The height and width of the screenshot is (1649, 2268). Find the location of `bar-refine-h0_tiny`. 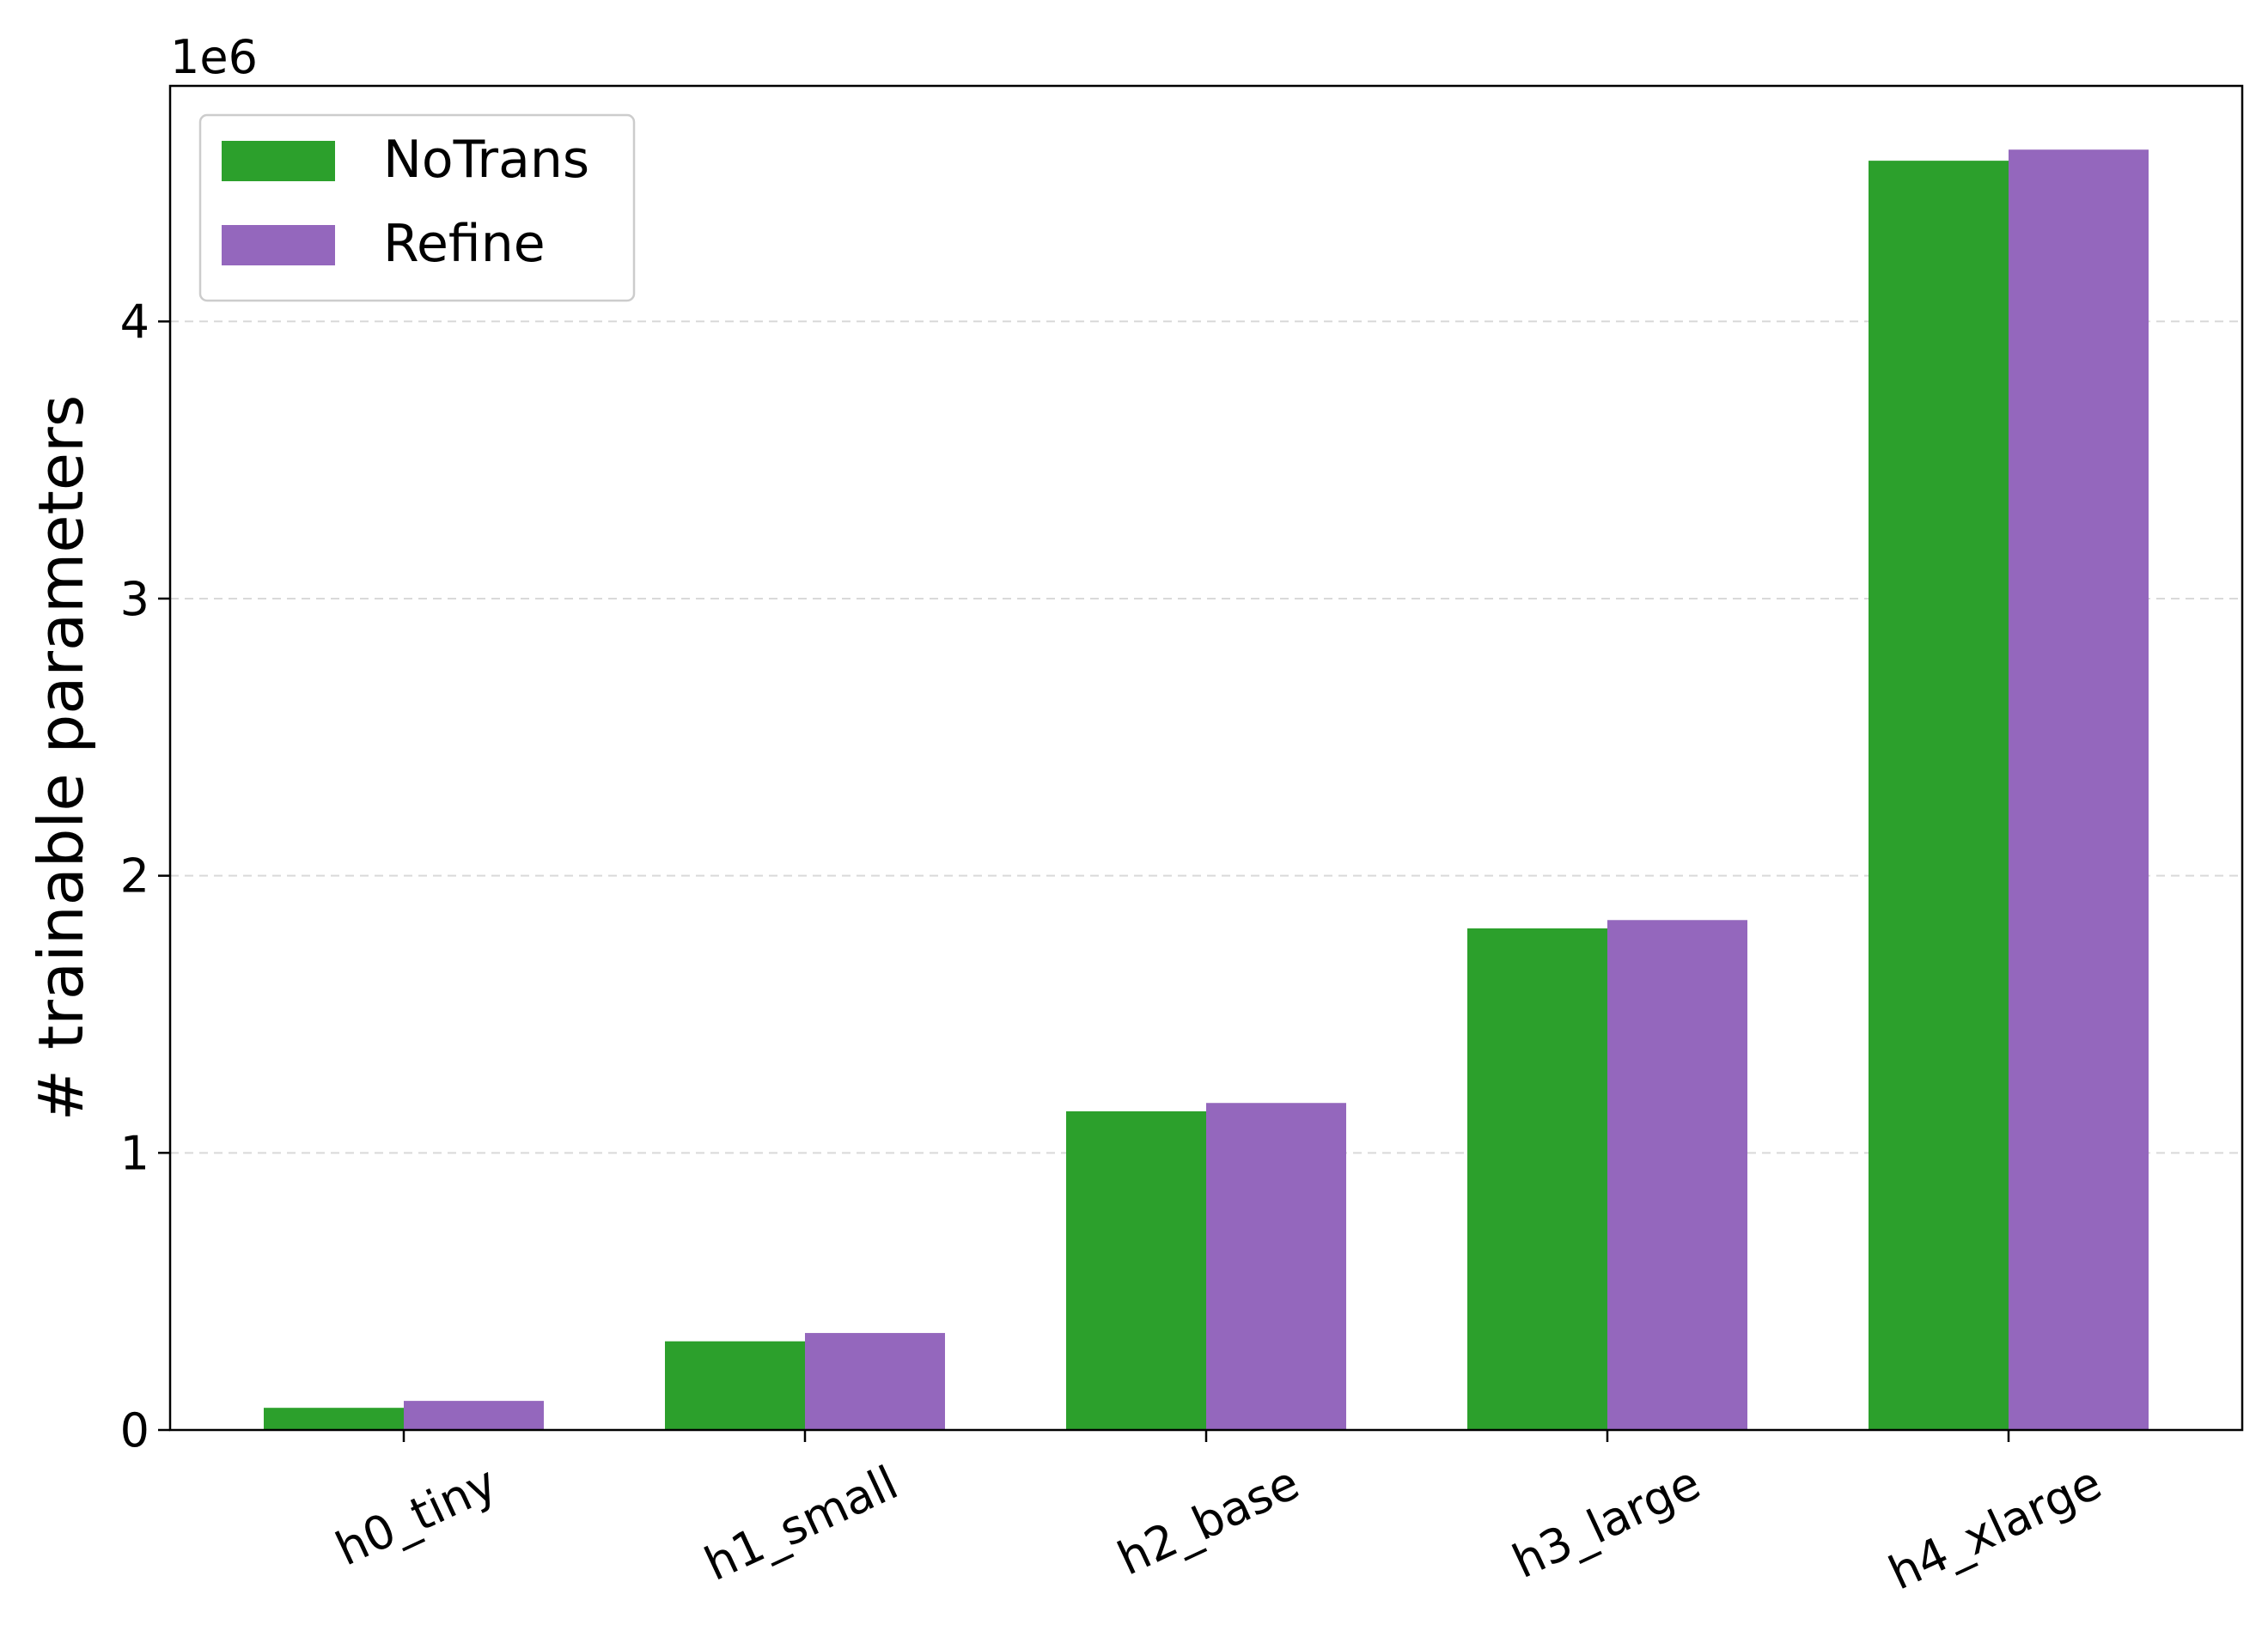

bar-refine-h0_tiny is located at coordinates (474, 1415).